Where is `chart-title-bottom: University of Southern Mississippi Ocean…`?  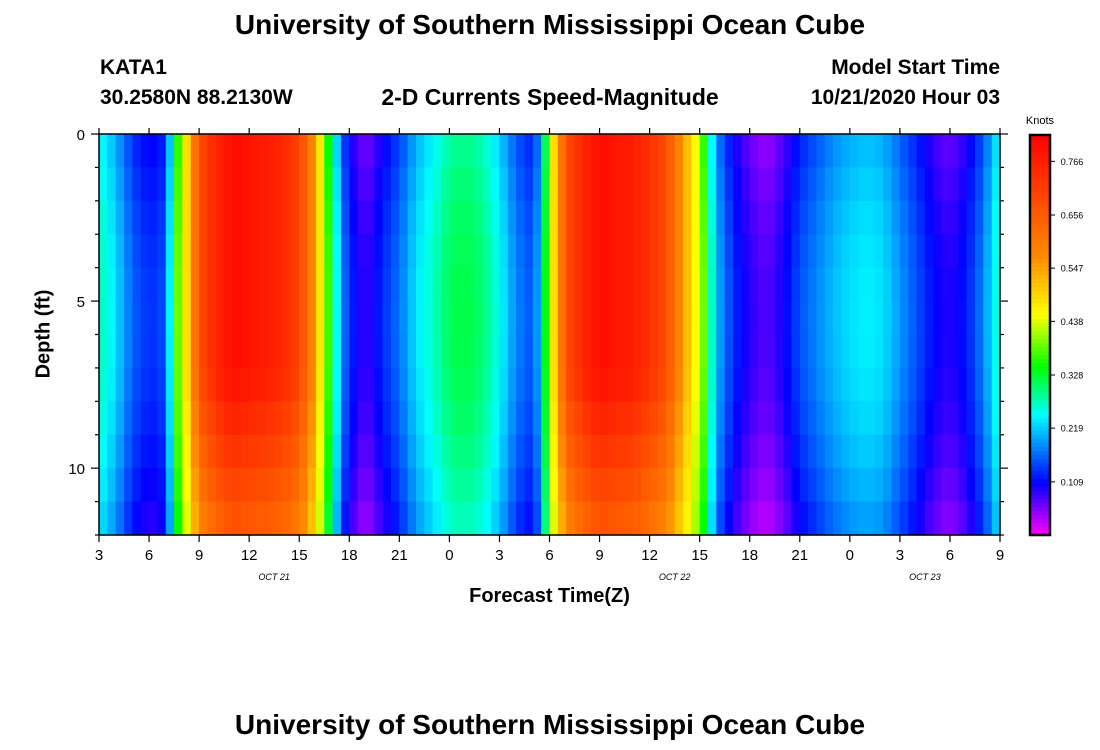 chart-title-bottom: University of Southern Mississippi Ocean… is located at coordinates (550, 724).